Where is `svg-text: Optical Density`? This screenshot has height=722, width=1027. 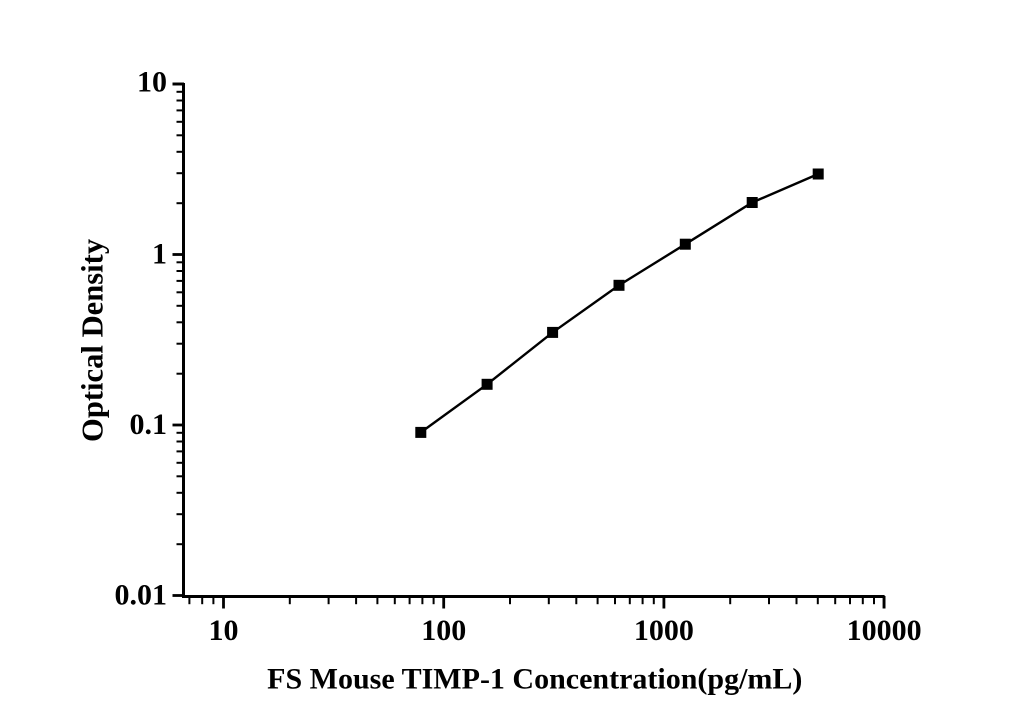
svg-text: Optical Density is located at coordinates (93, 340).